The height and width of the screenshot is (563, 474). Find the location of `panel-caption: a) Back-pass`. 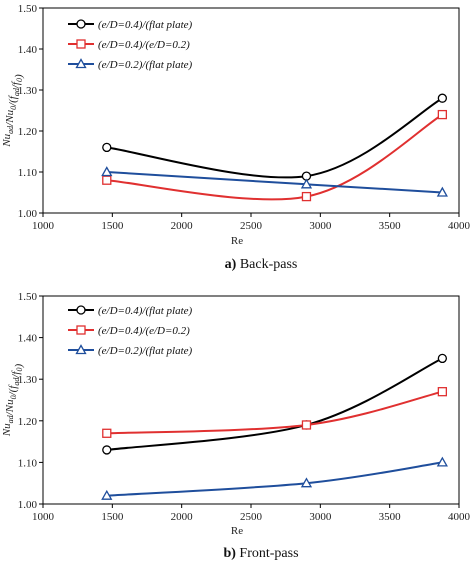

panel-caption: a) Back-pass is located at coordinates (261, 264).